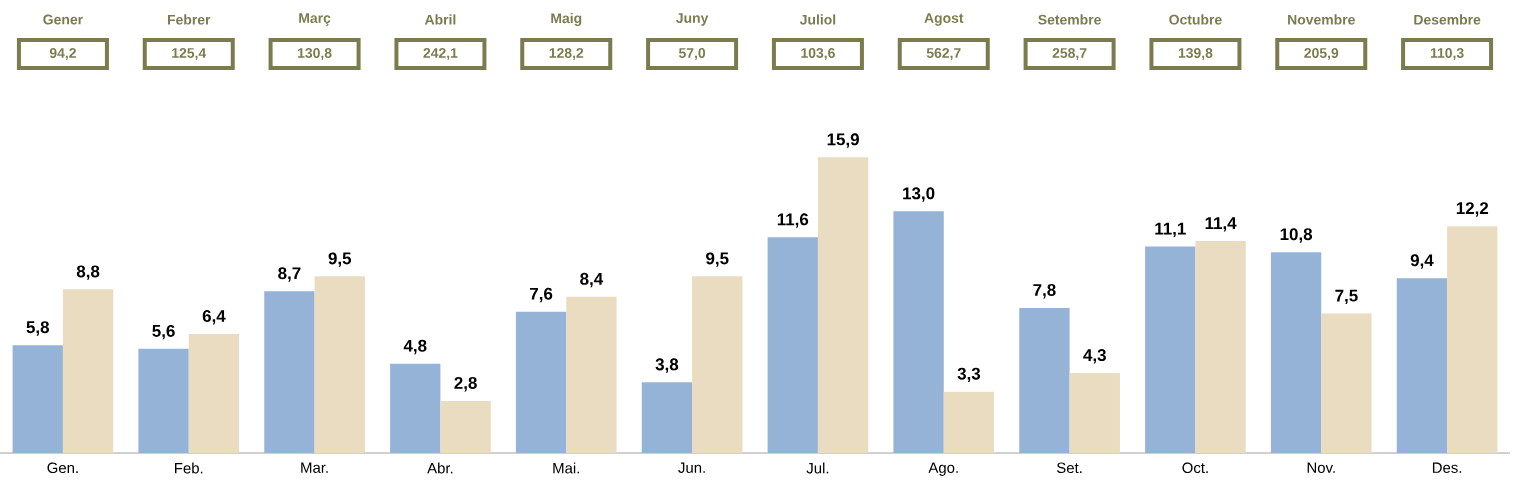 This screenshot has width=1513, height=495. Describe the element at coordinates (793, 220) in the screenshot. I see `data-label: 11,6` at that location.